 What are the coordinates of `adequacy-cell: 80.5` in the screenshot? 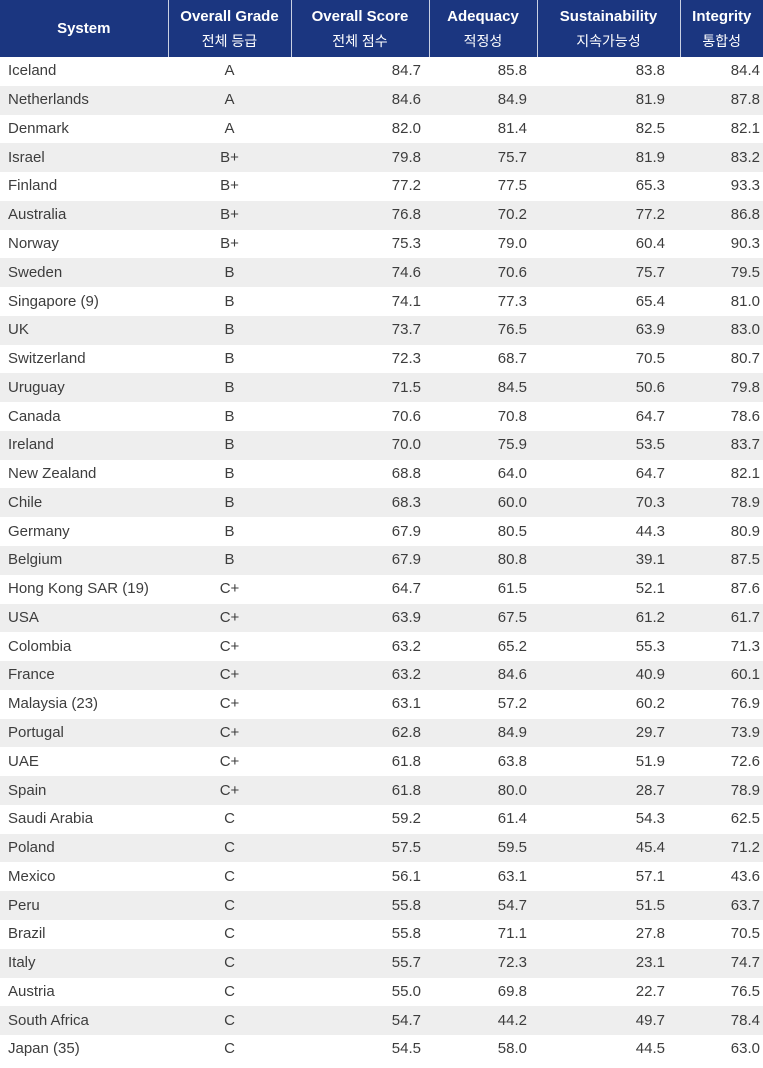 It's located at (512, 531).